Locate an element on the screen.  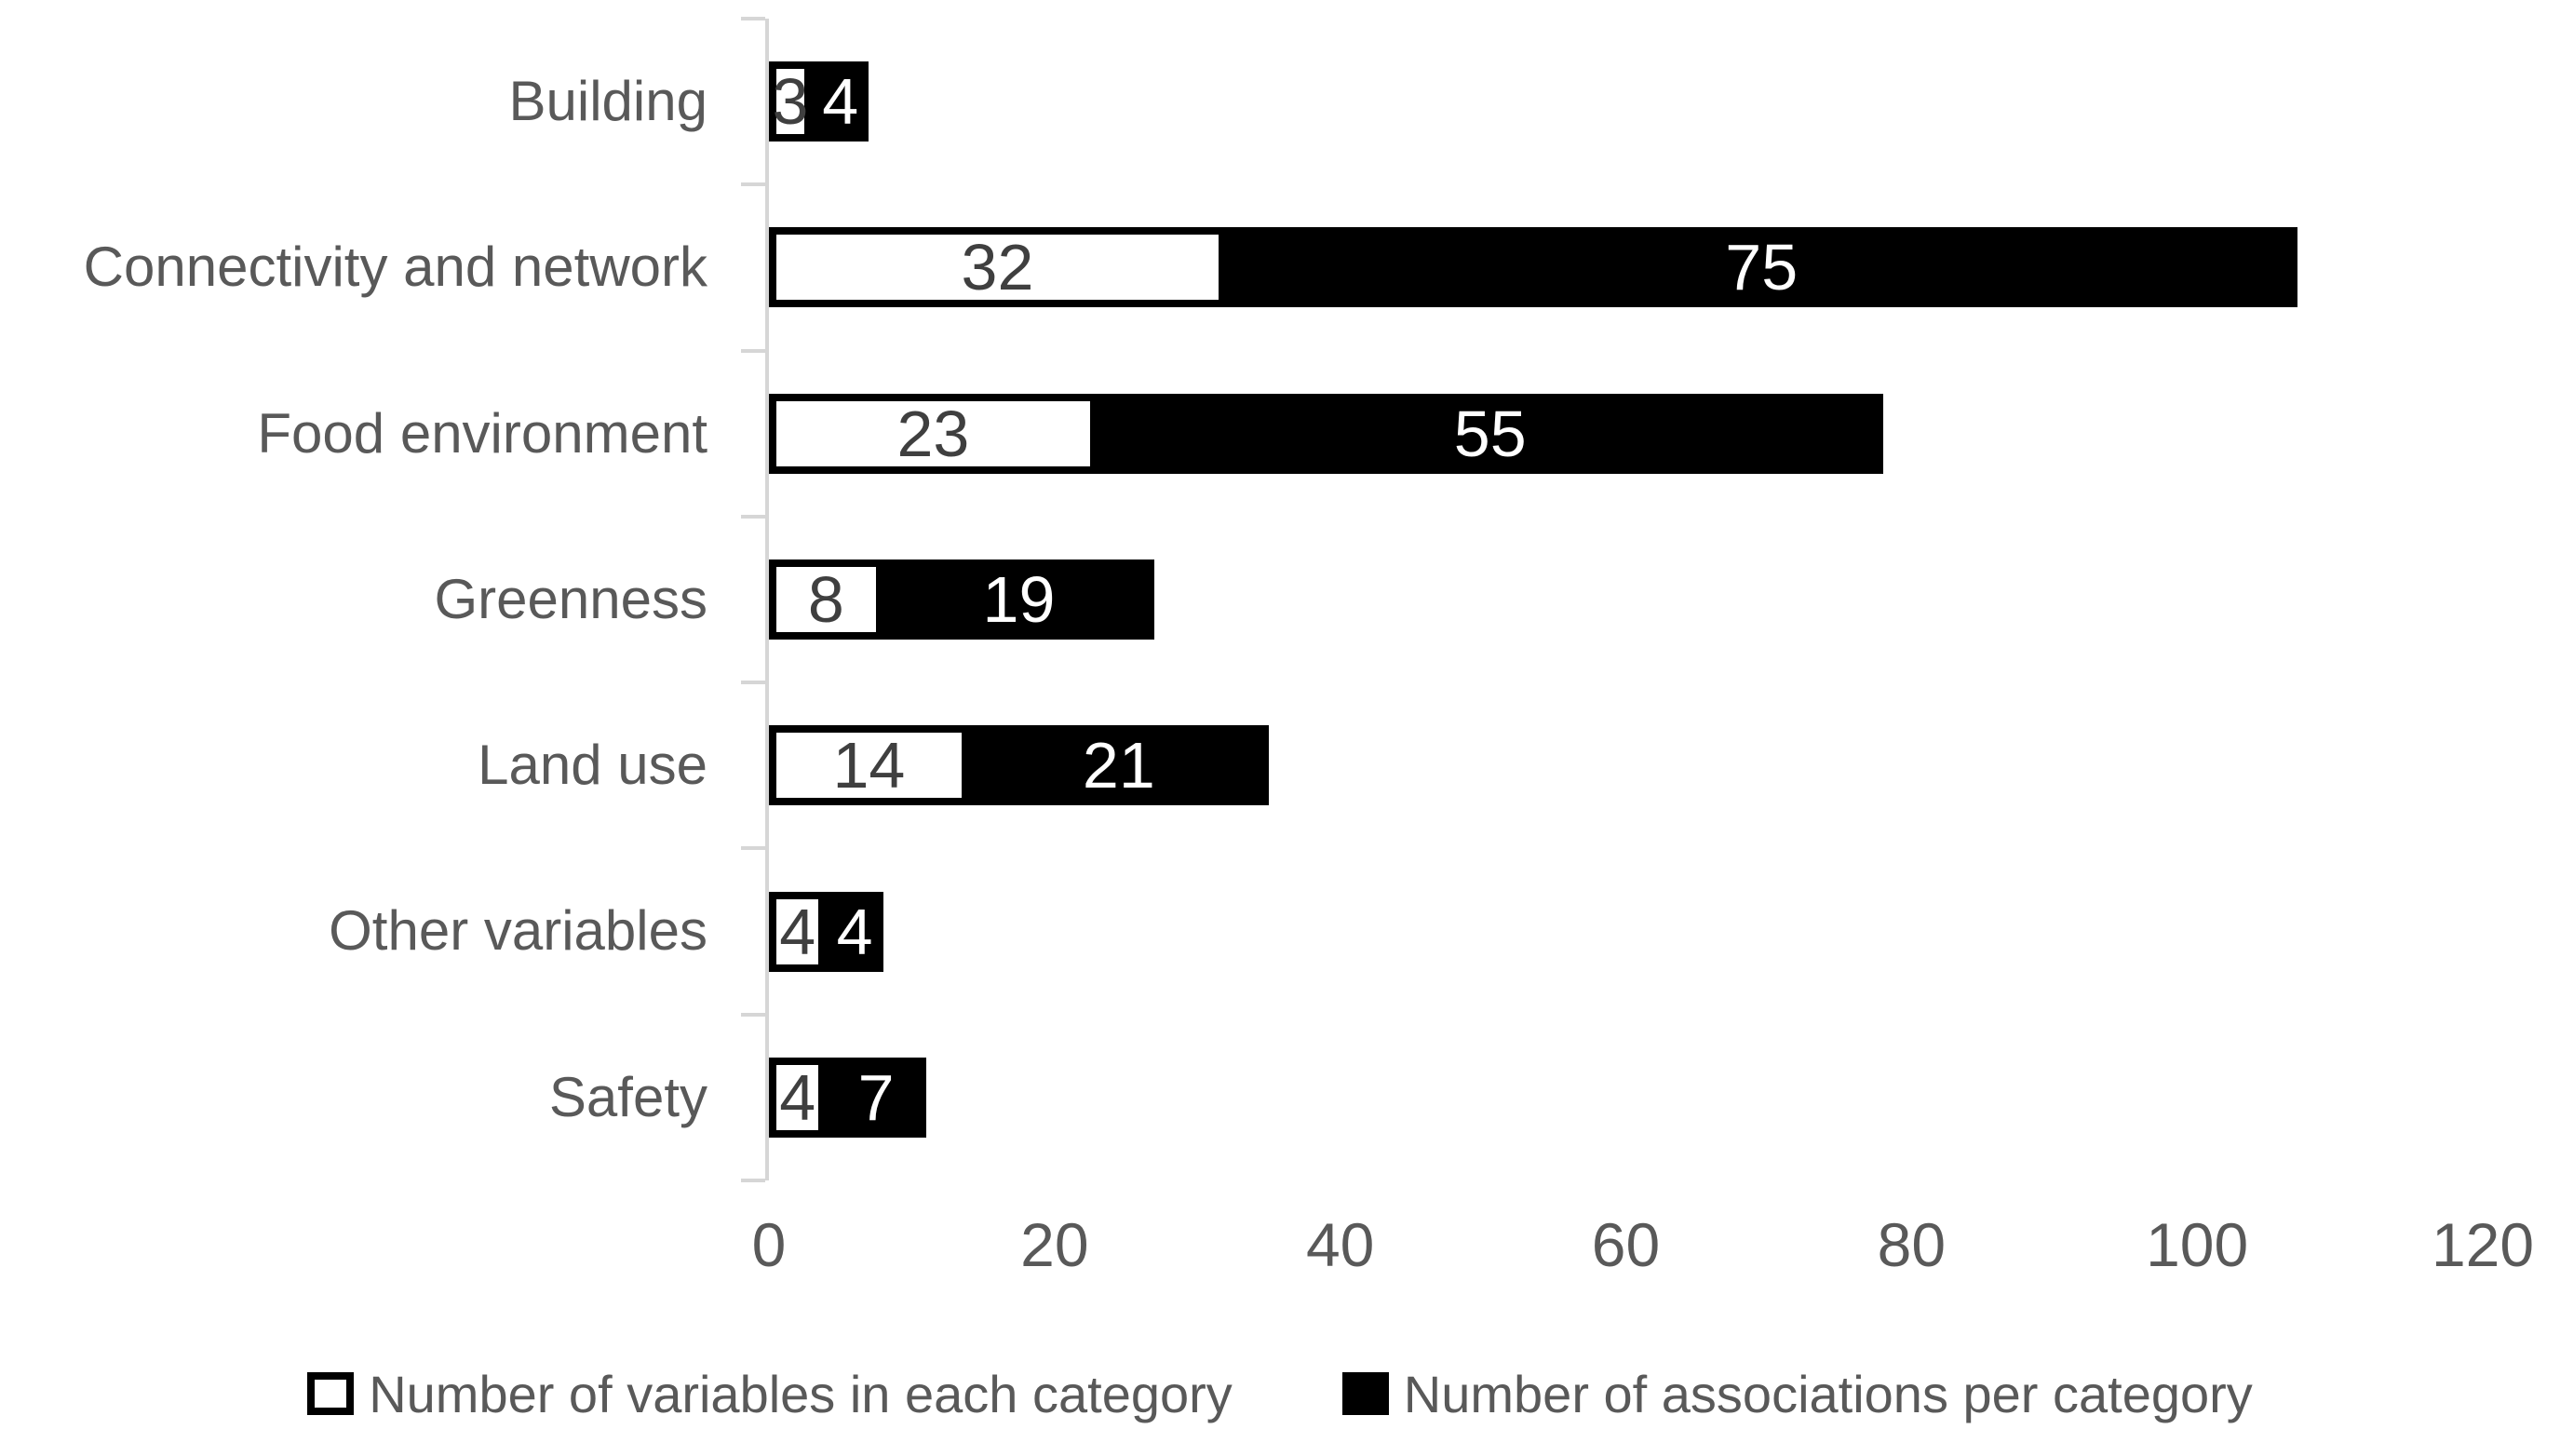
bar-segment-variables: 14 is located at coordinates (869, 765).